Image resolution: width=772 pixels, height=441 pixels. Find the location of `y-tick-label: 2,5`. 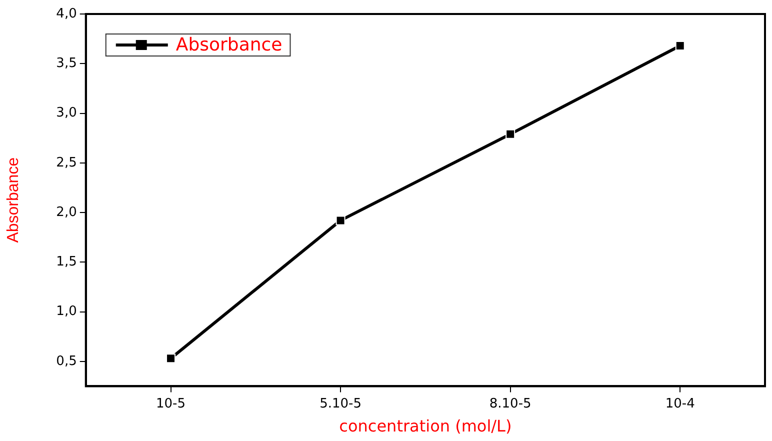

y-tick-label: 2,5 is located at coordinates (66, 162).